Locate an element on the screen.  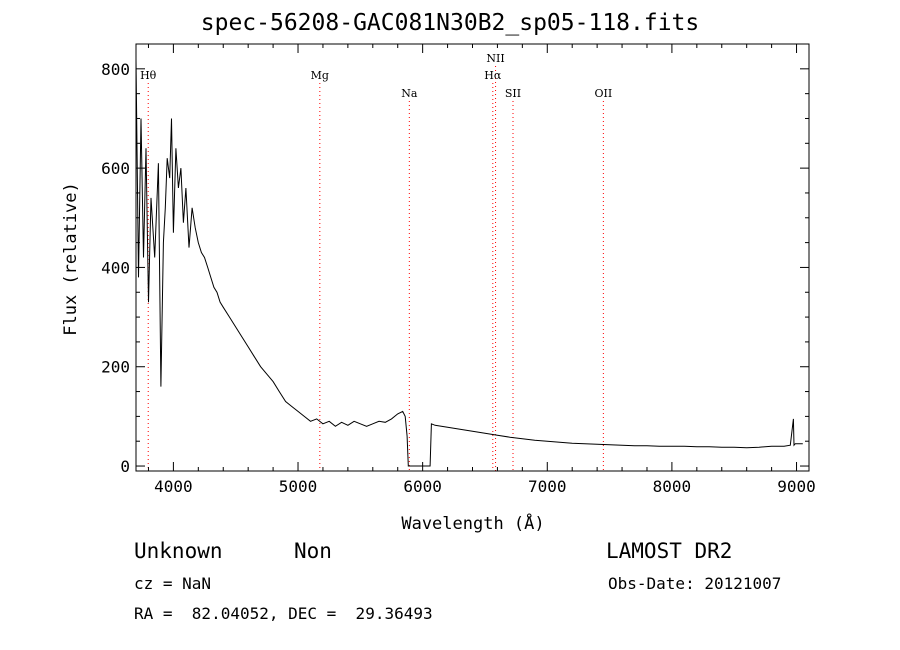
emission-line-label: Mg is located at coordinates (320, 75).